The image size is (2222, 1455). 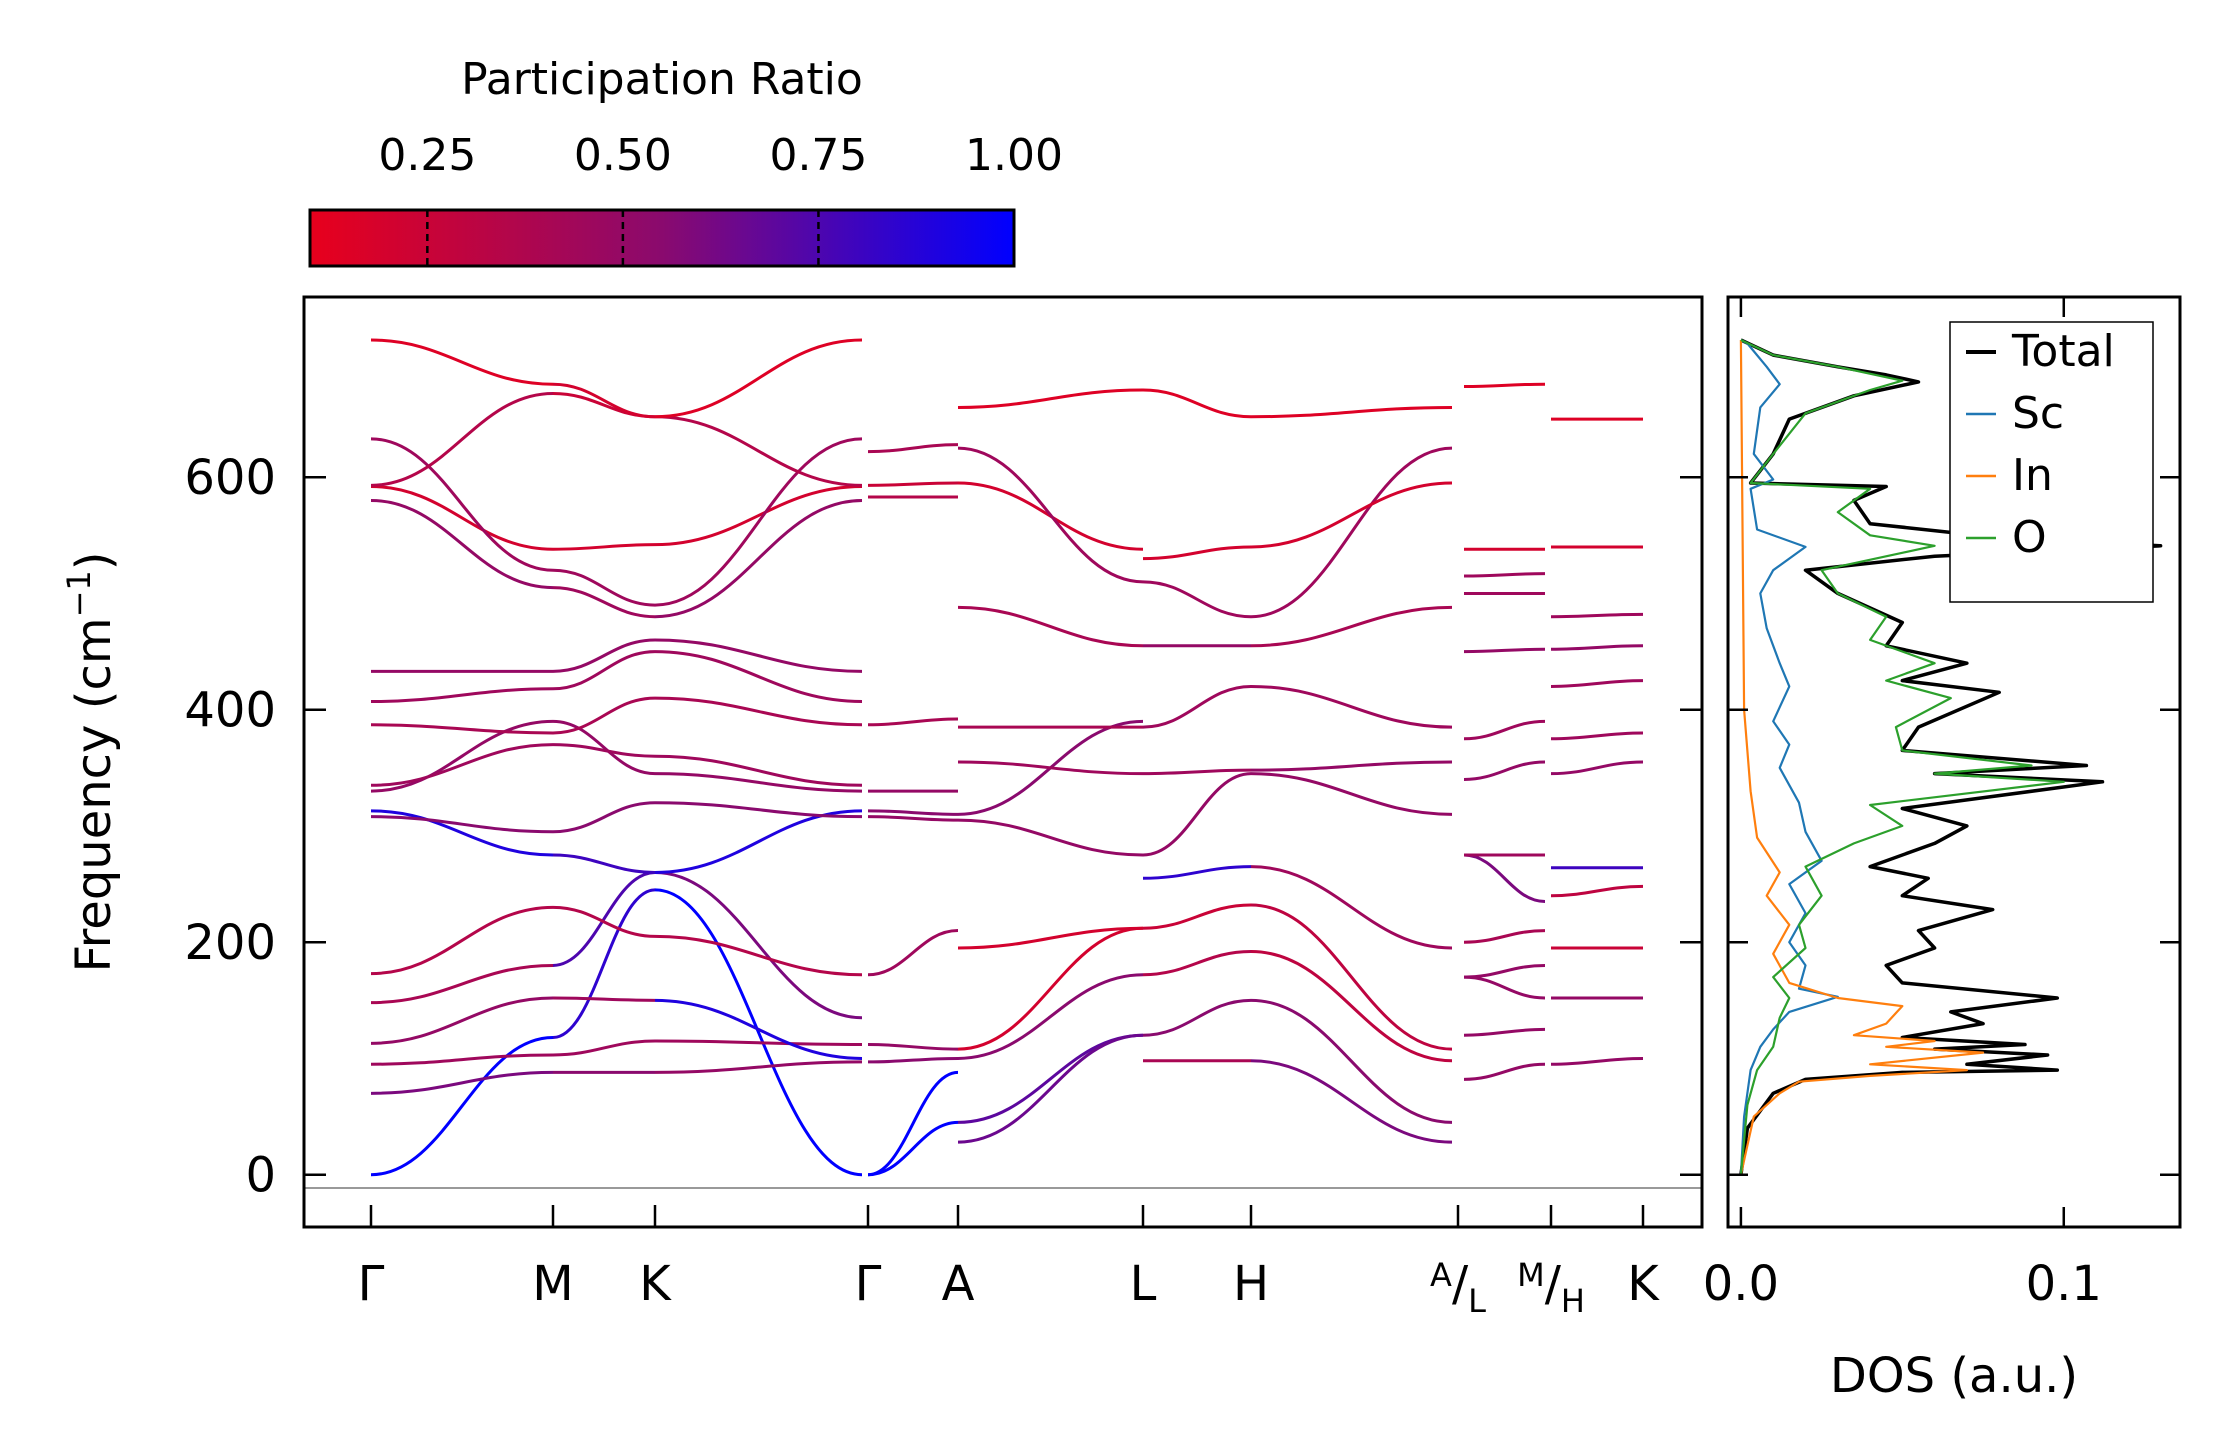 What do you see at coordinates (1251, 1284) in the screenshot?
I see `kpath-label: H` at bounding box center [1251, 1284].